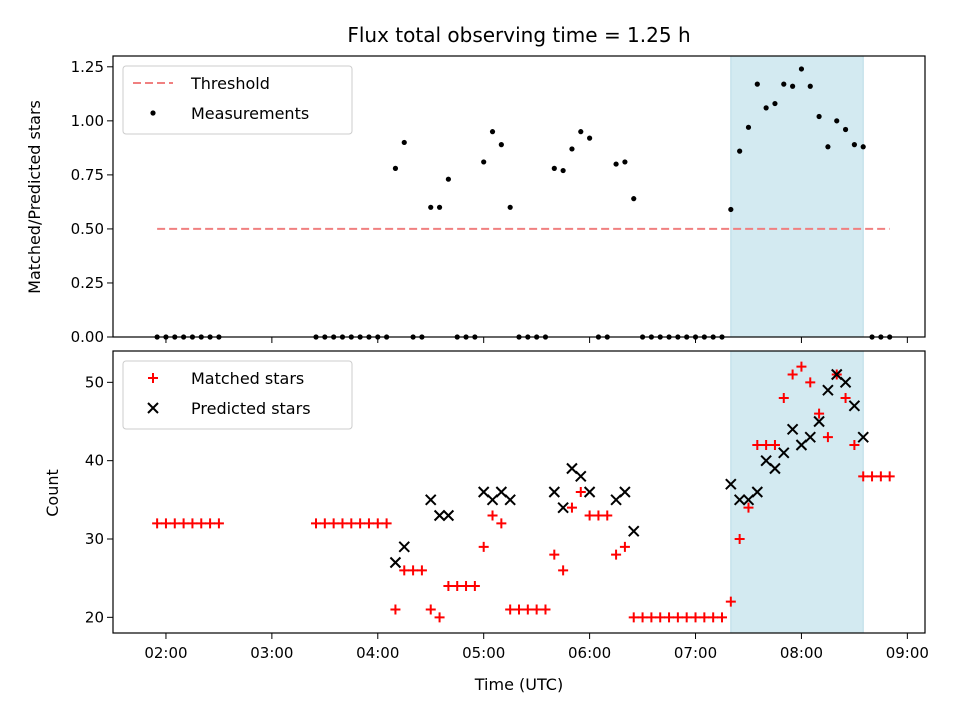 This screenshot has height=720, width=960. I want to click on legend-label: Matched stars, so click(247, 378).